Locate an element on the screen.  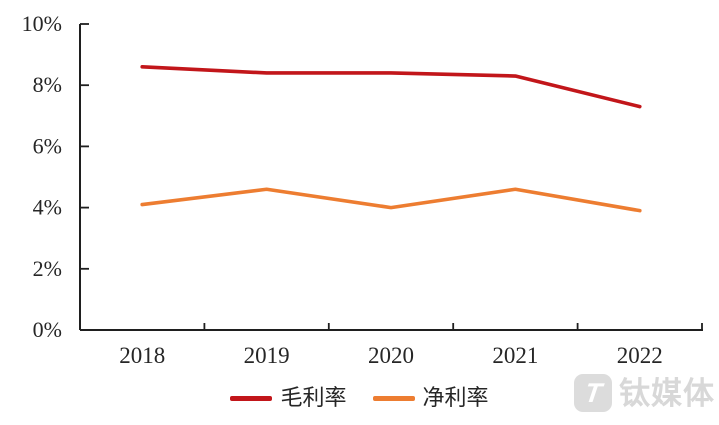
legend-swatch-net-margin is located at coordinates (393, 398).